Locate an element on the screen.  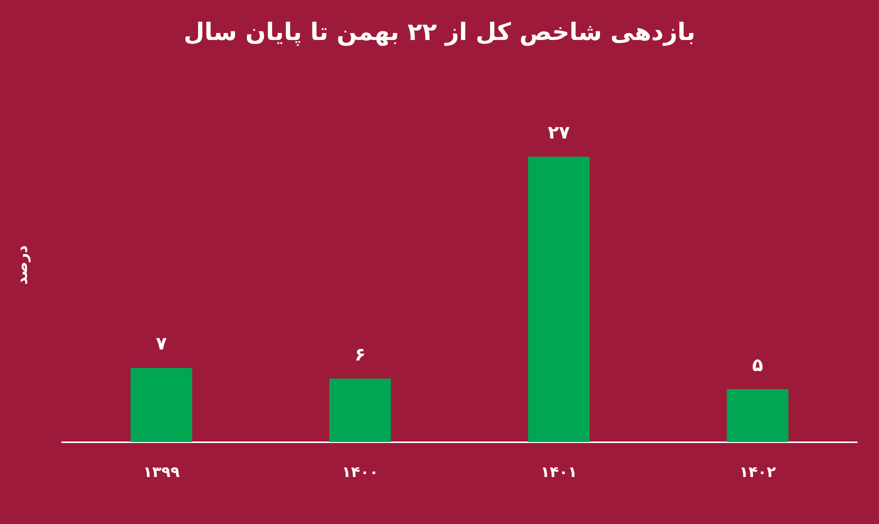
x-tick-label: ۱۴۰۱ is located at coordinates (559, 471).